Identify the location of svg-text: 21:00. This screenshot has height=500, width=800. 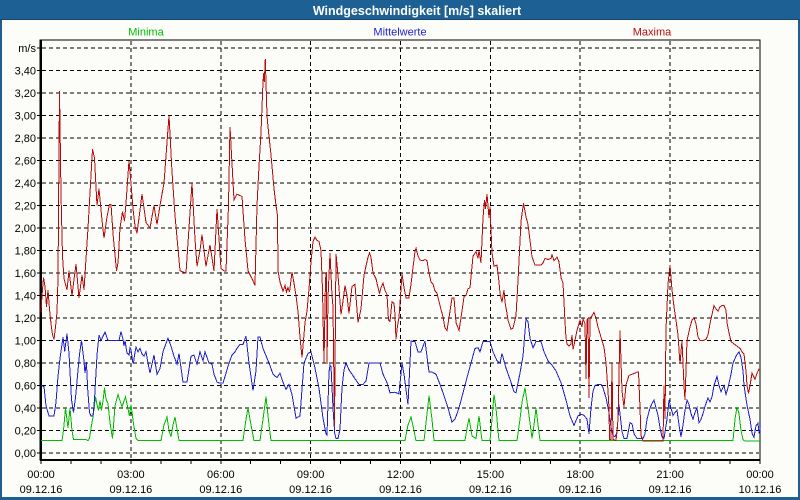
(670, 475).